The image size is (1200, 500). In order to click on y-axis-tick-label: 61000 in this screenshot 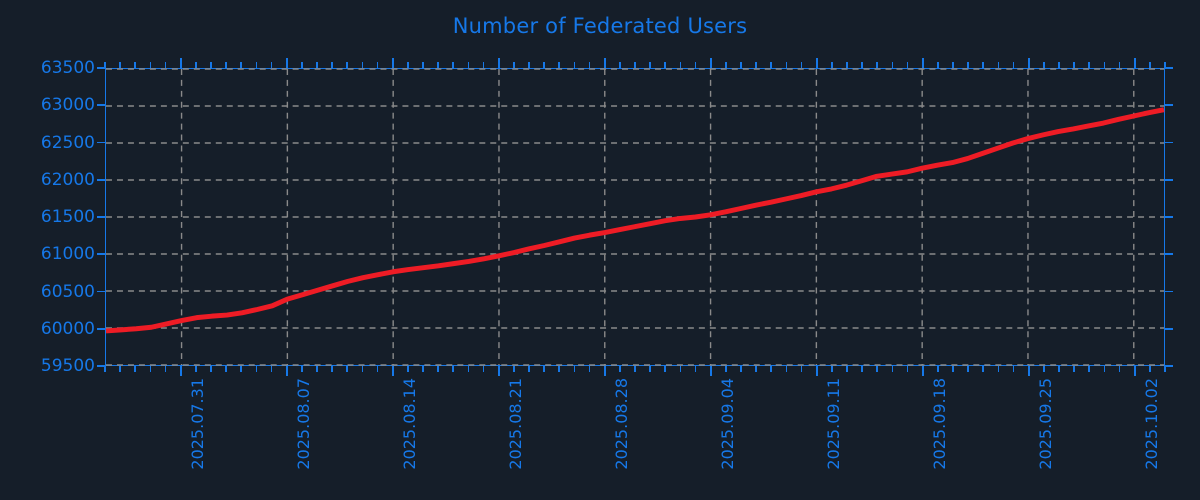, I will do `click(67, 254)`.